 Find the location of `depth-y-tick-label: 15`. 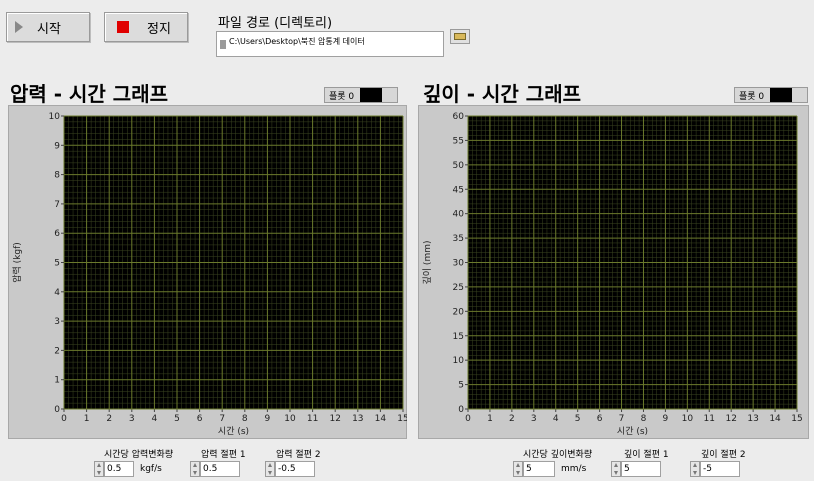

depth-y-tick-label: 15 is located at coordinates (458, 337).